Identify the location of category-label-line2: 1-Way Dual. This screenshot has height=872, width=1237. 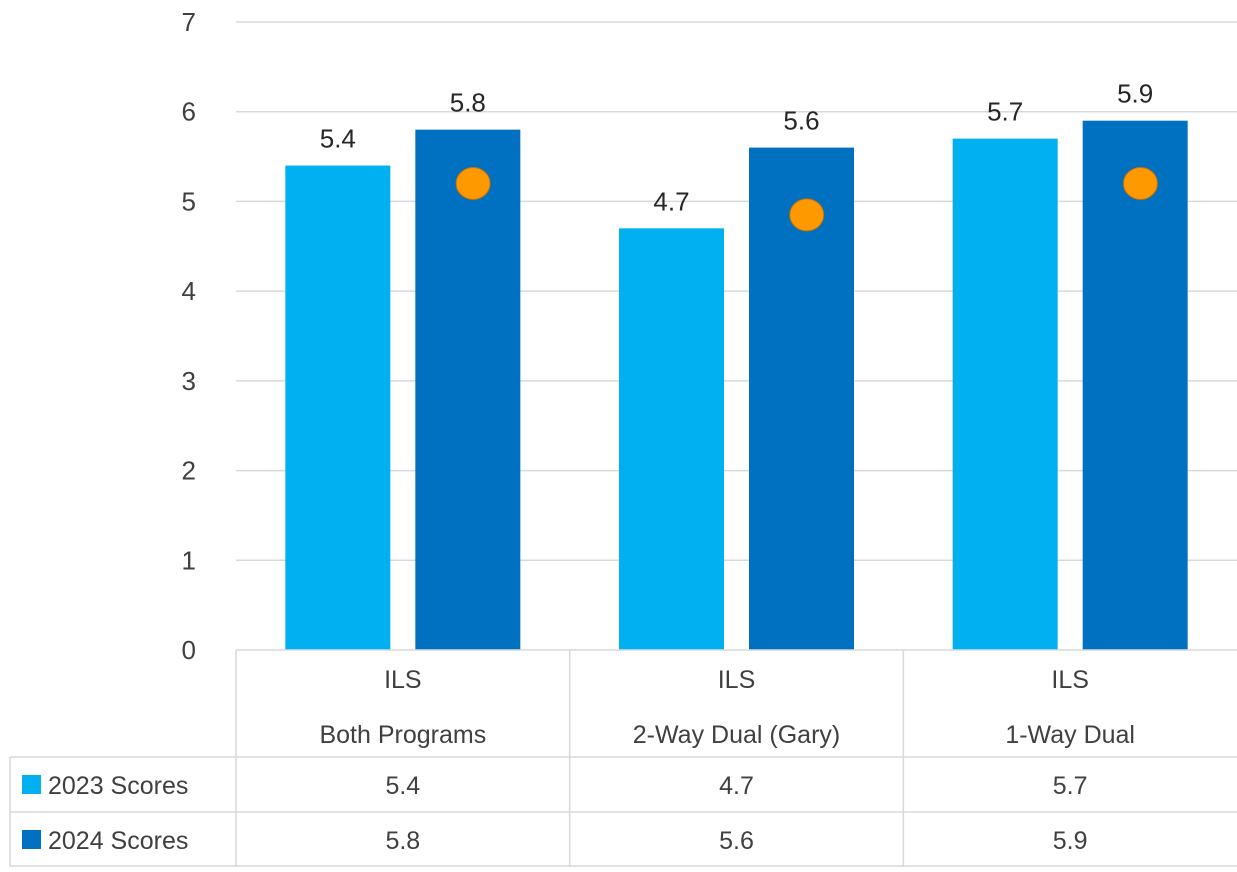
(1070, 735).